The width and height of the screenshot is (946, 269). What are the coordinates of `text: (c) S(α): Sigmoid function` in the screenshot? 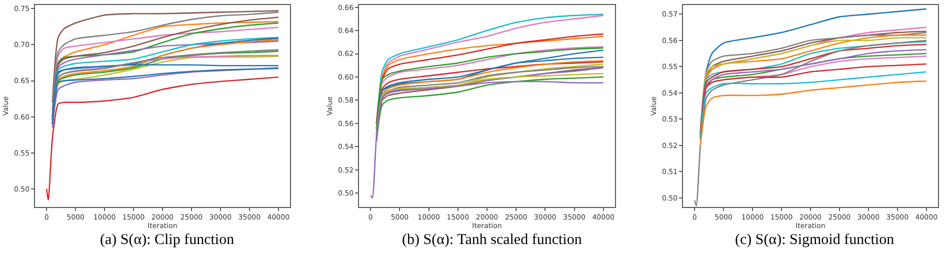 It's located at (815, 240).